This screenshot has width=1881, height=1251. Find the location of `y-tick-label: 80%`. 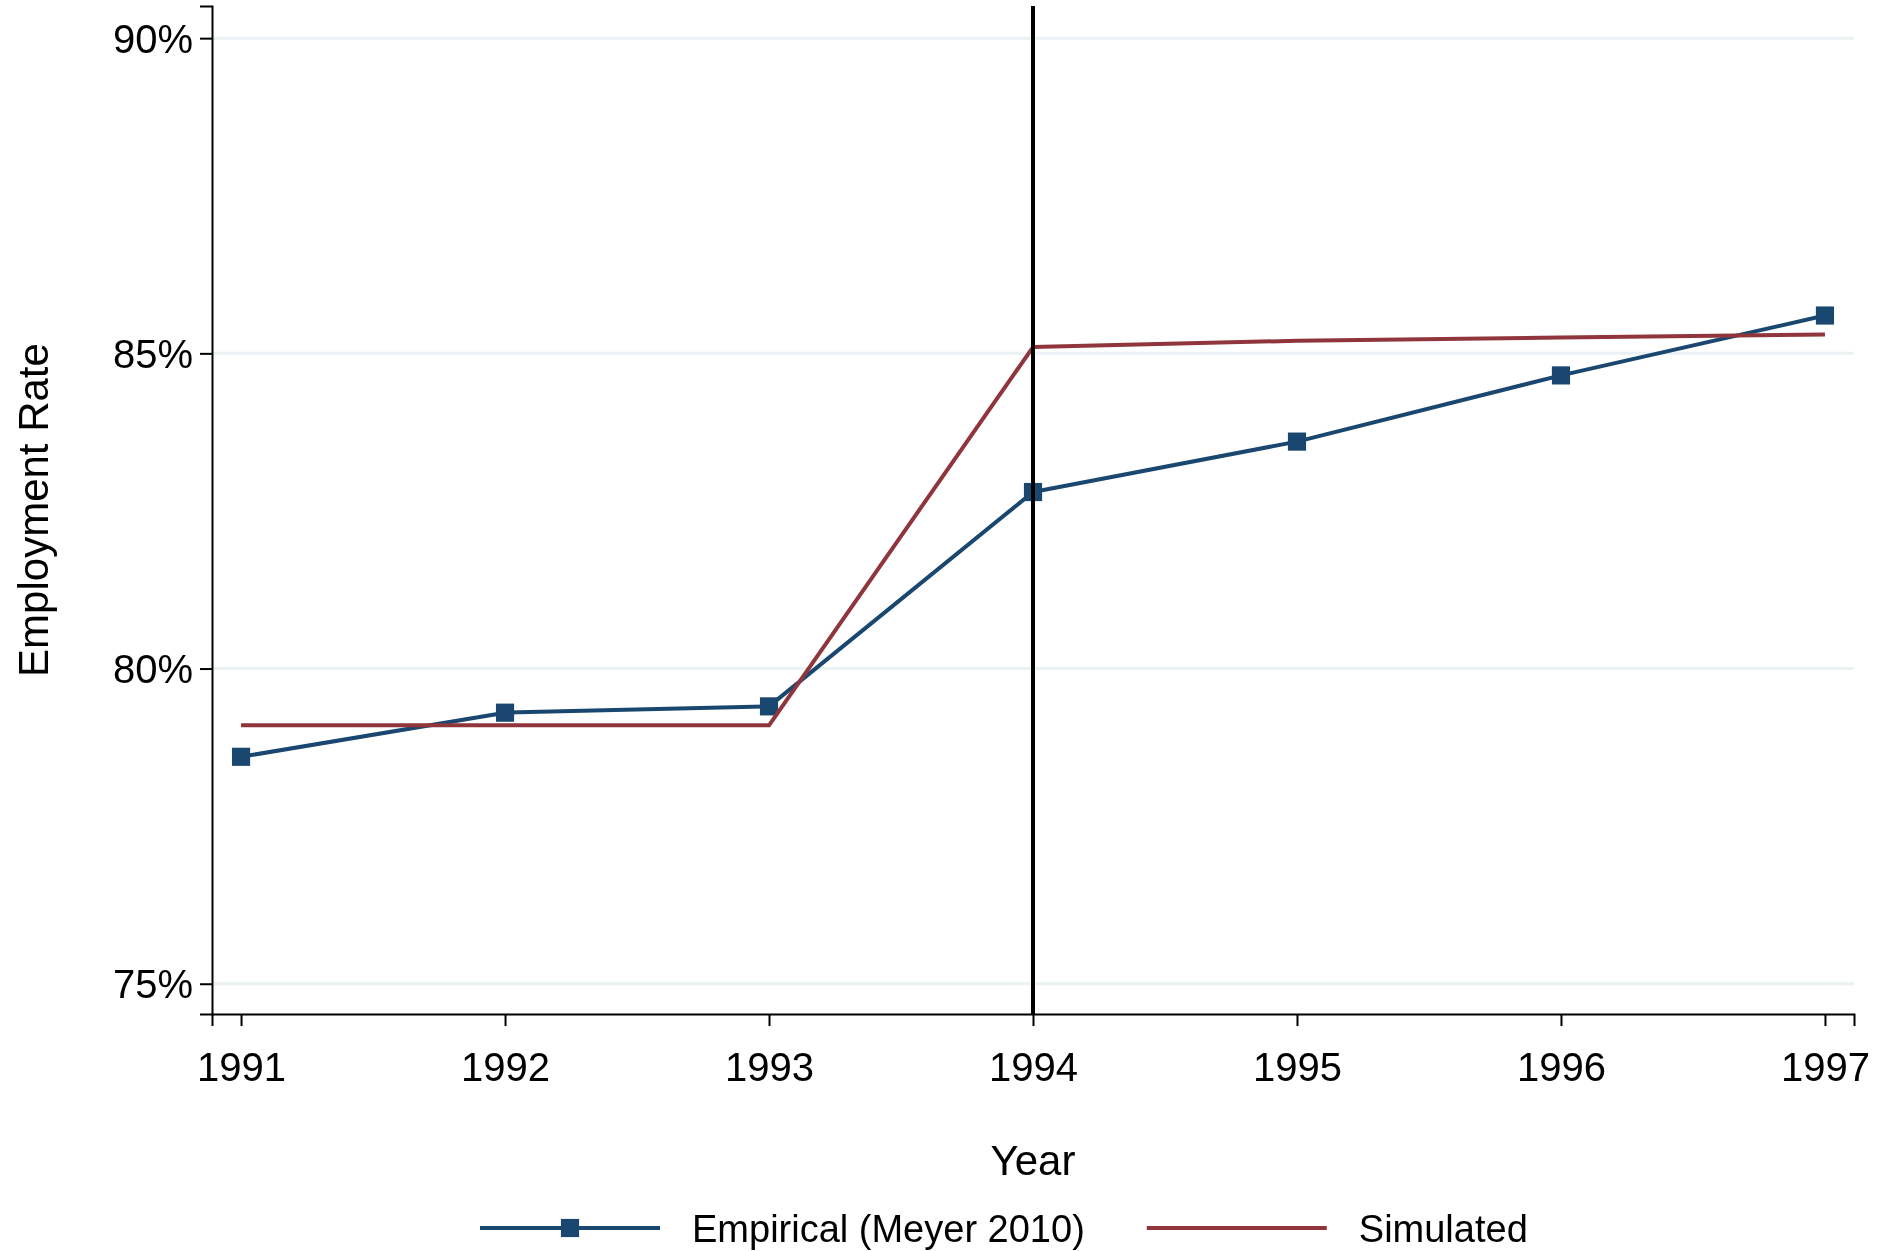

y-tick-label: 80% is located at coordinates (152, 669).